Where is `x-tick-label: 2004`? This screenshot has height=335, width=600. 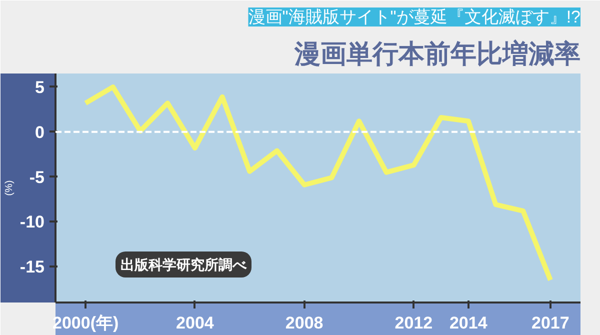
x-tick-label: 2004 is located at coordinates (195, 323).